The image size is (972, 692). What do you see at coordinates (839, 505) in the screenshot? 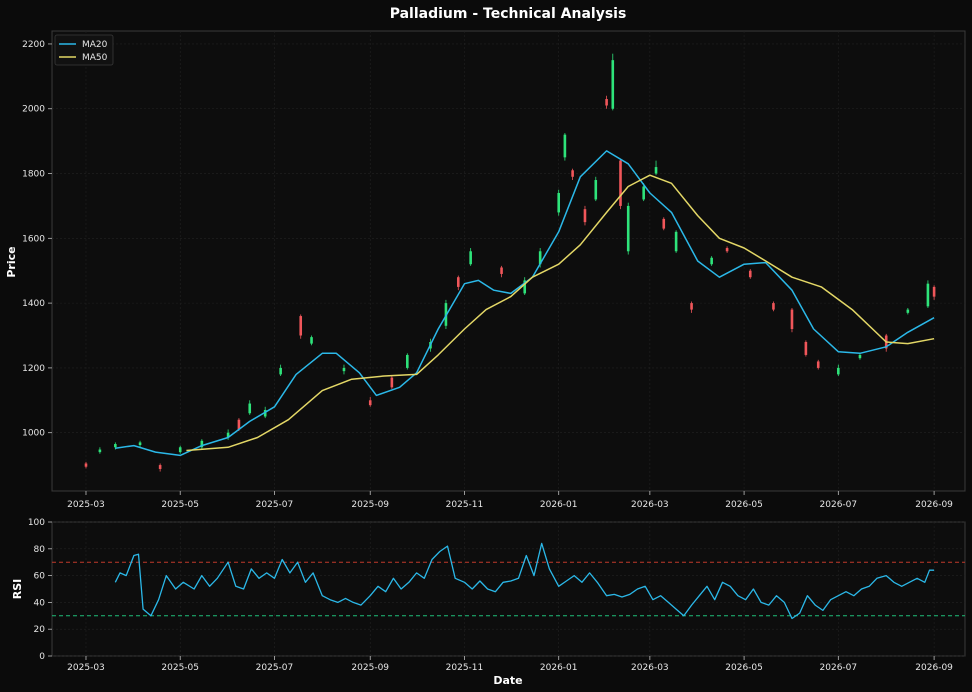
I see `price-x-tick-label: 2026-07` at bounding box center [839, 505].